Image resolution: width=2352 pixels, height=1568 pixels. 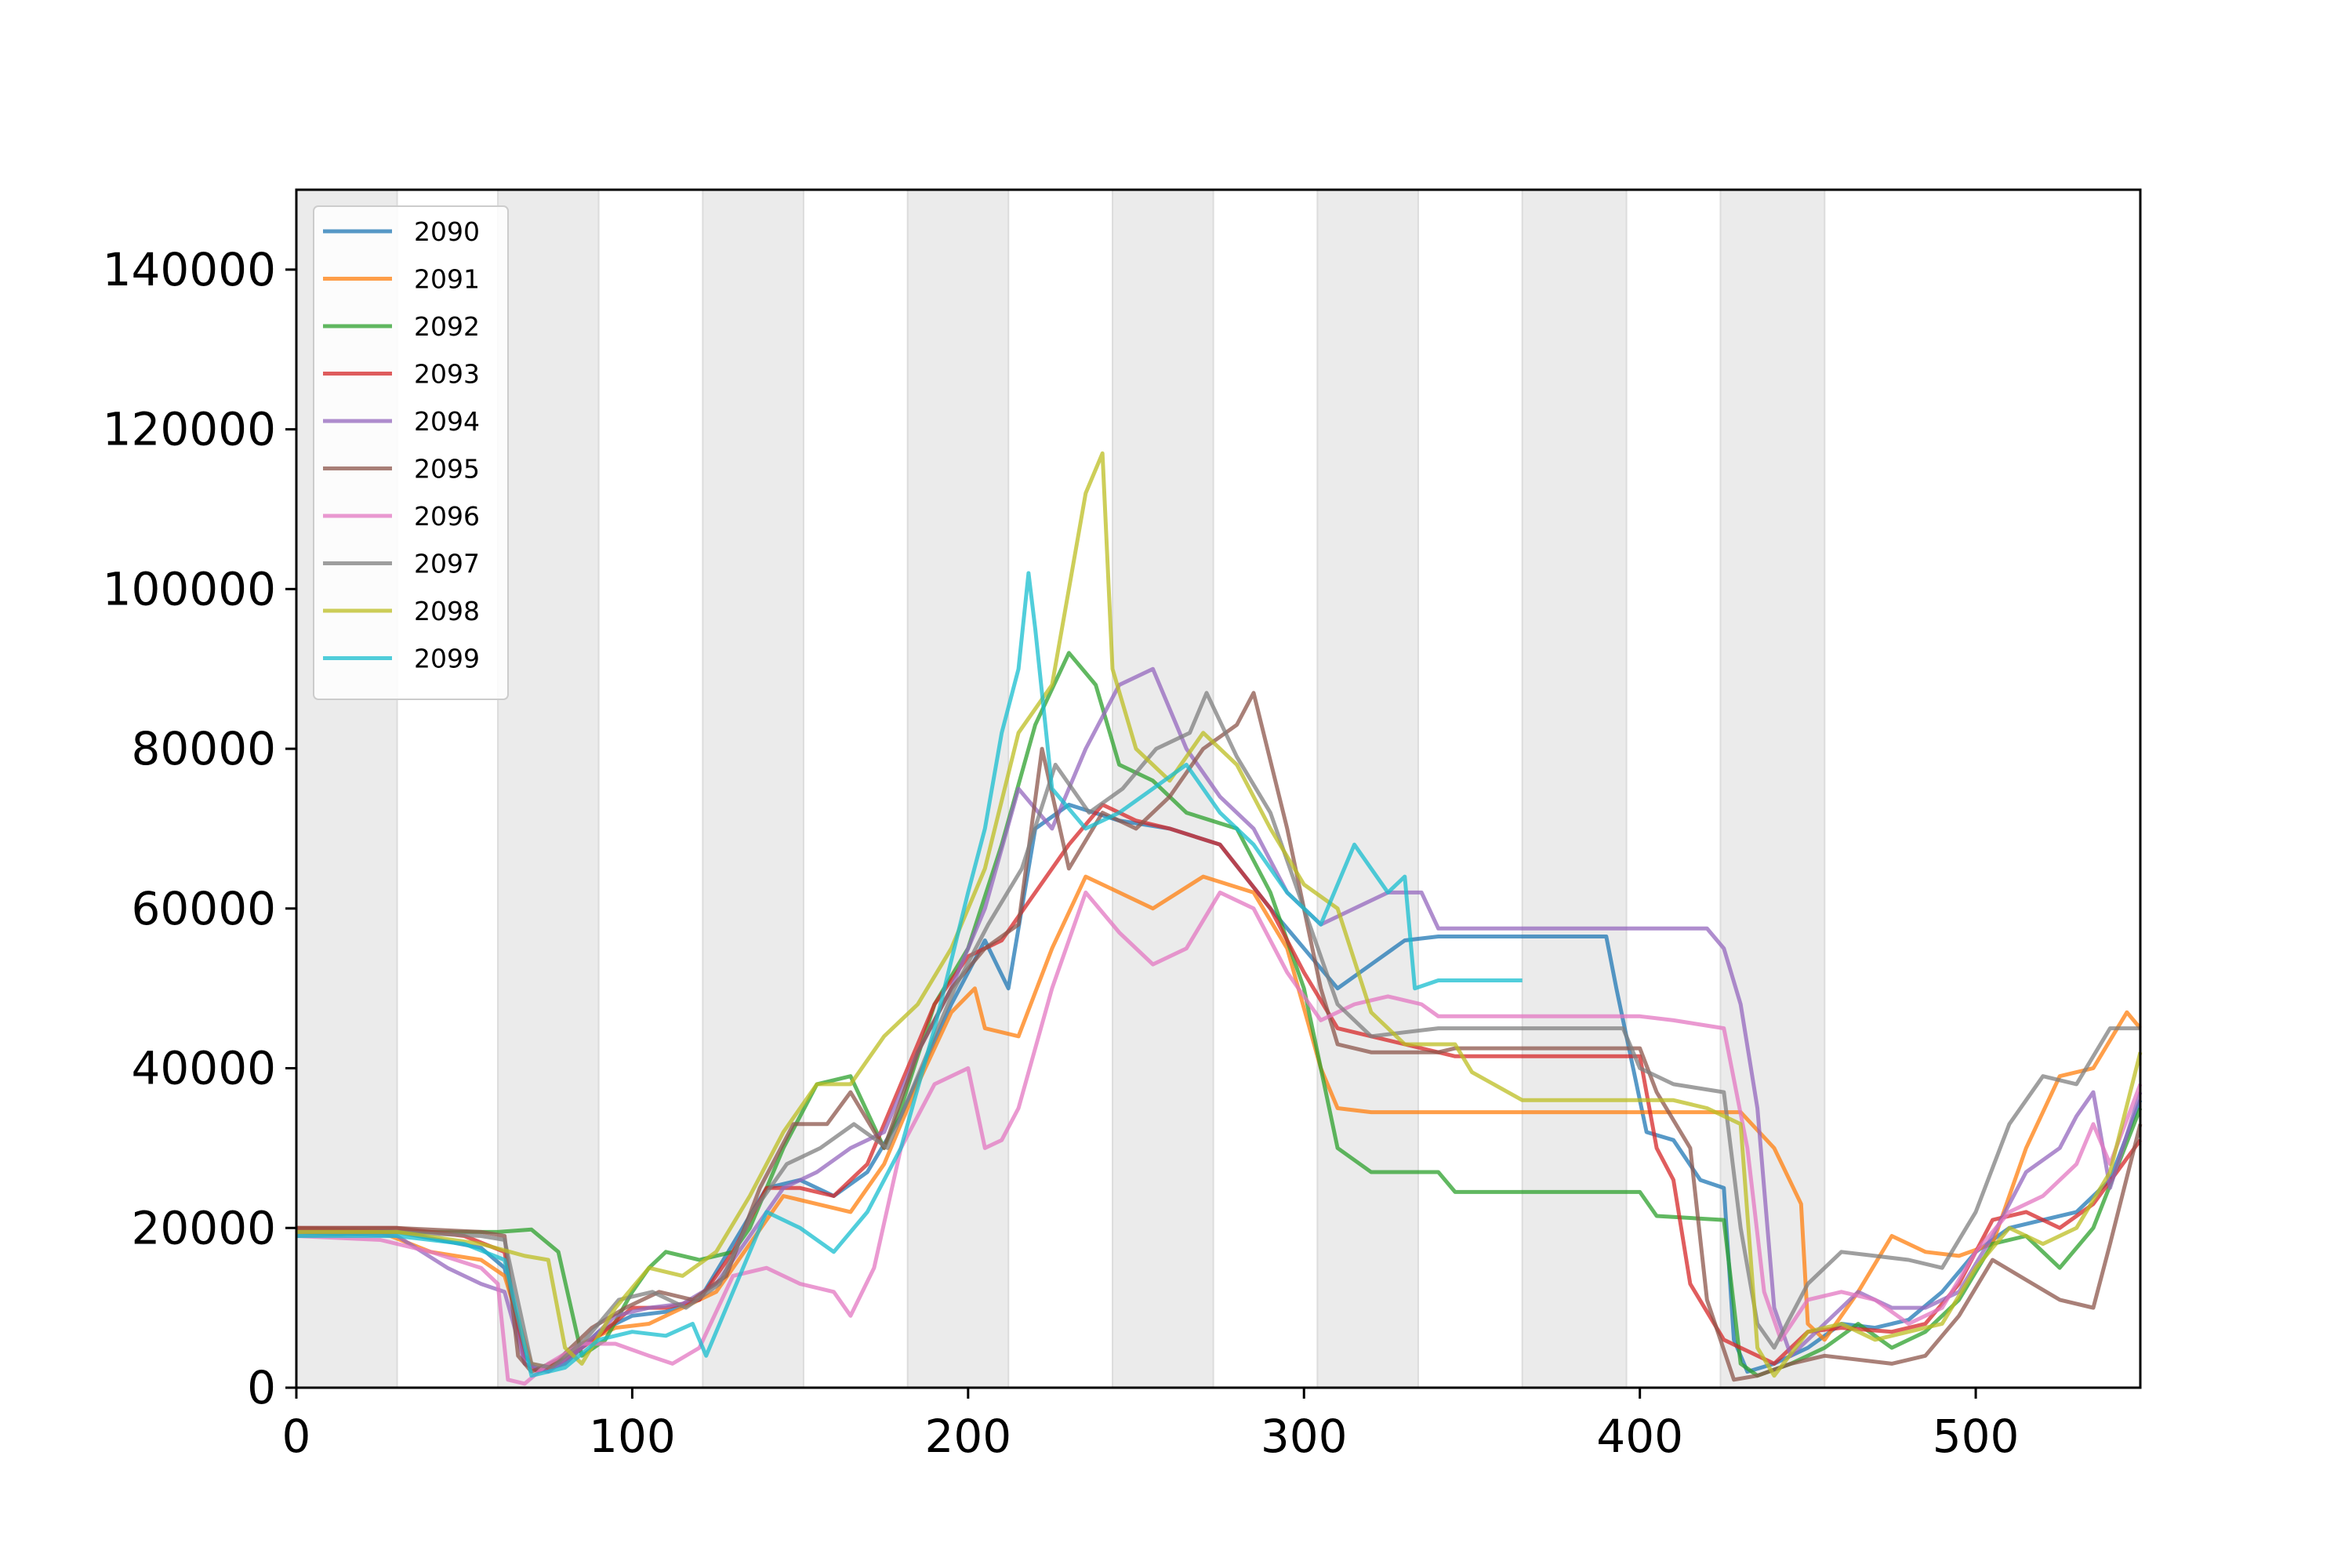 What do you see at coordinates (447, 326) in the screenshot?
I see `legend-label-2092: 2092` at bounding box center [447, 326].